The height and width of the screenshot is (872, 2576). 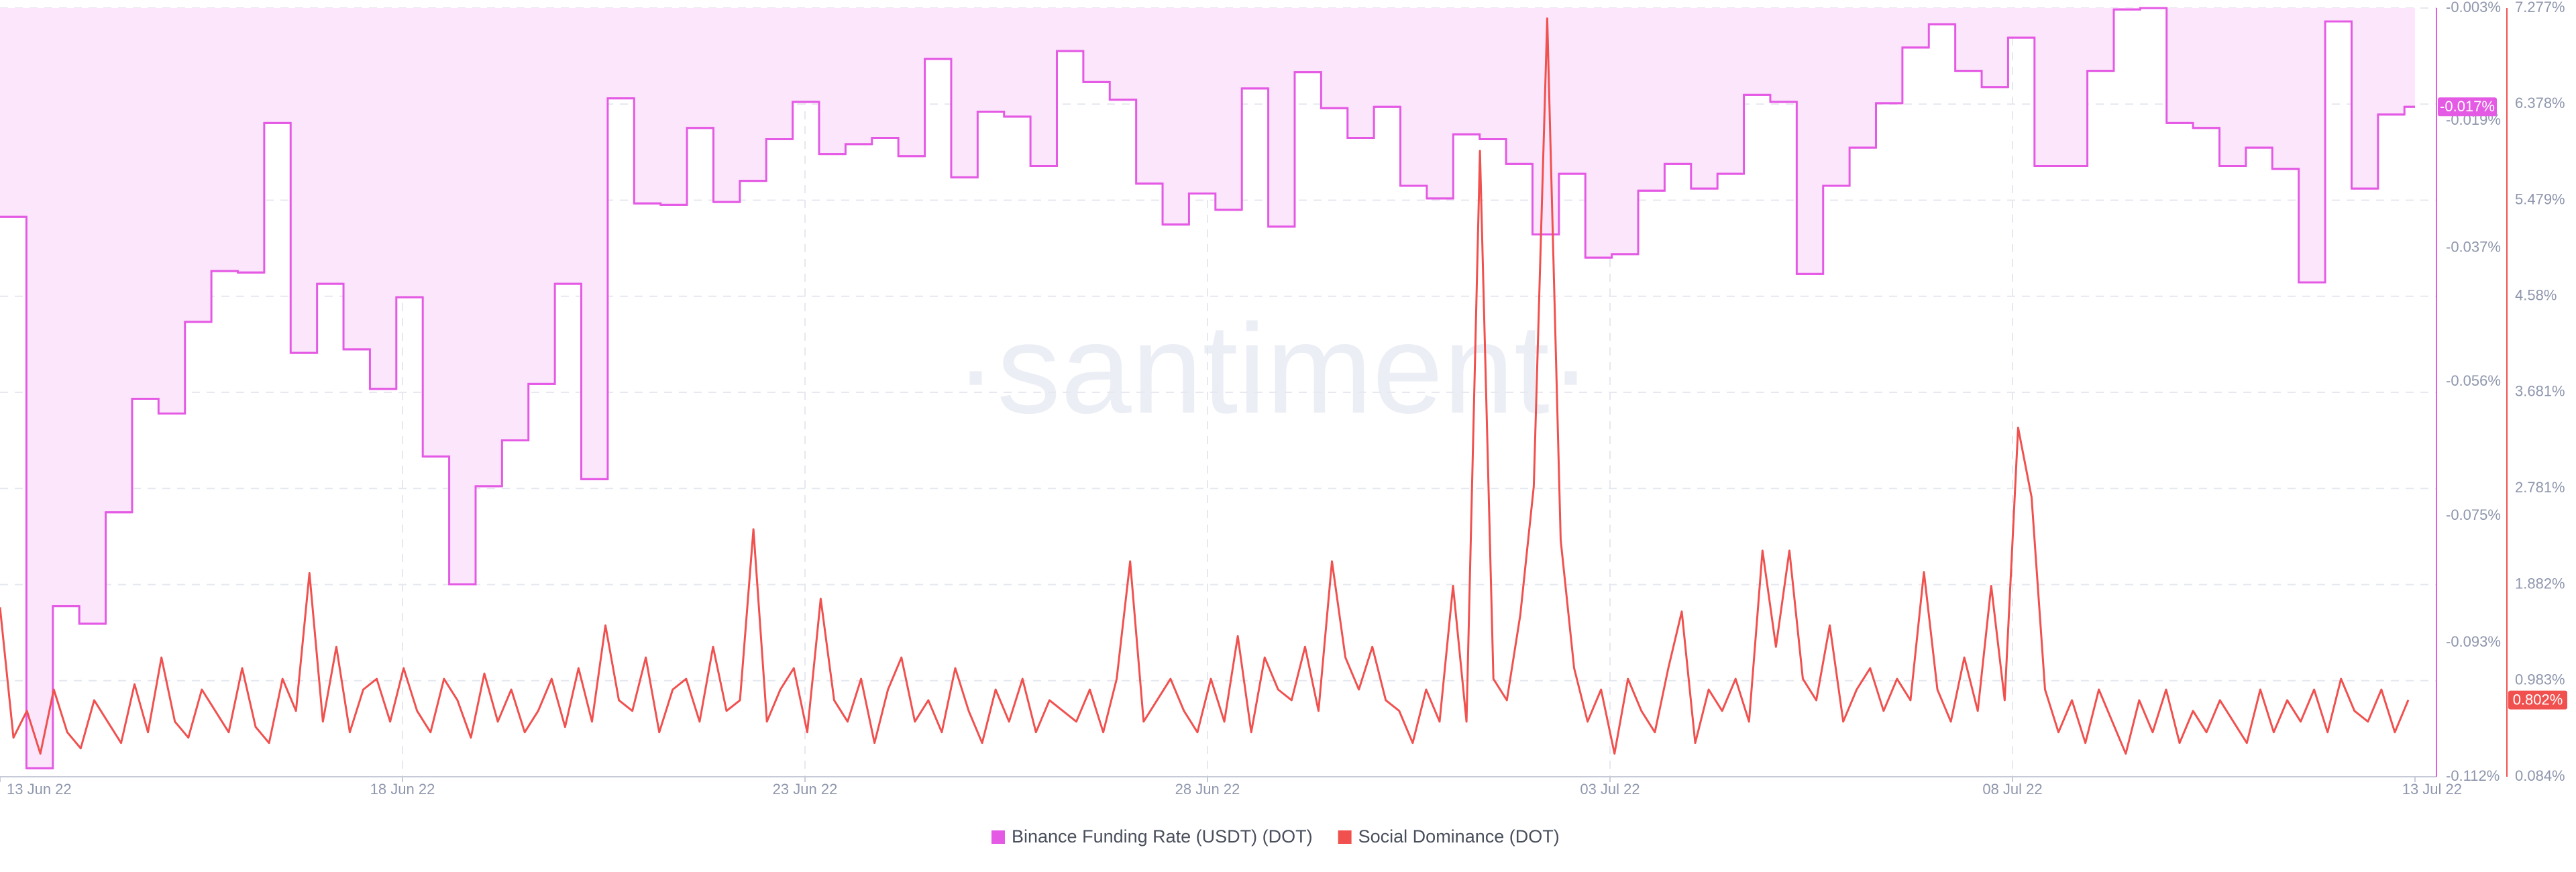 What do you see at coordinates (1207, 790) in the screenshot?
I see `x-tick-label: 28 Jun 22` at bounding box center [1207, 790].